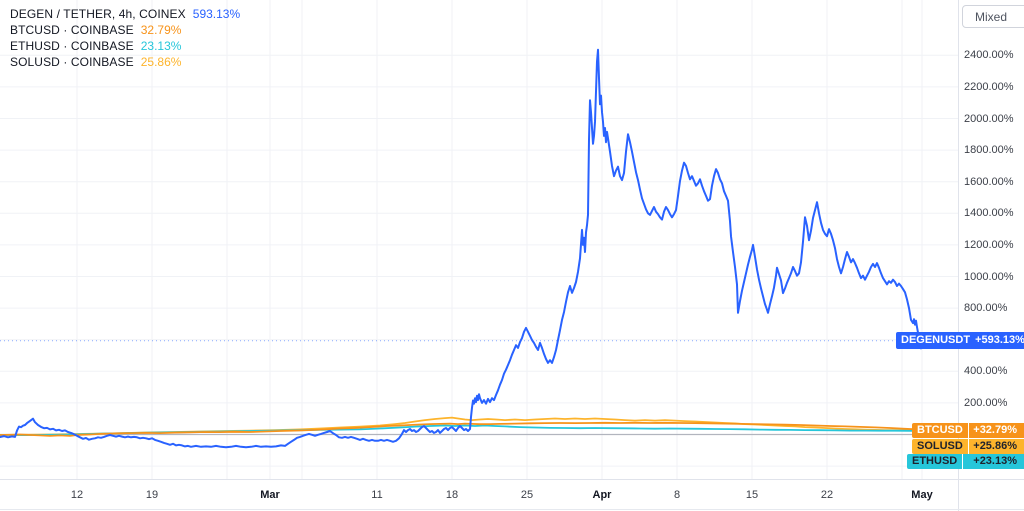  I want to click on price-label-value: +23.13%, so click(993, 461).